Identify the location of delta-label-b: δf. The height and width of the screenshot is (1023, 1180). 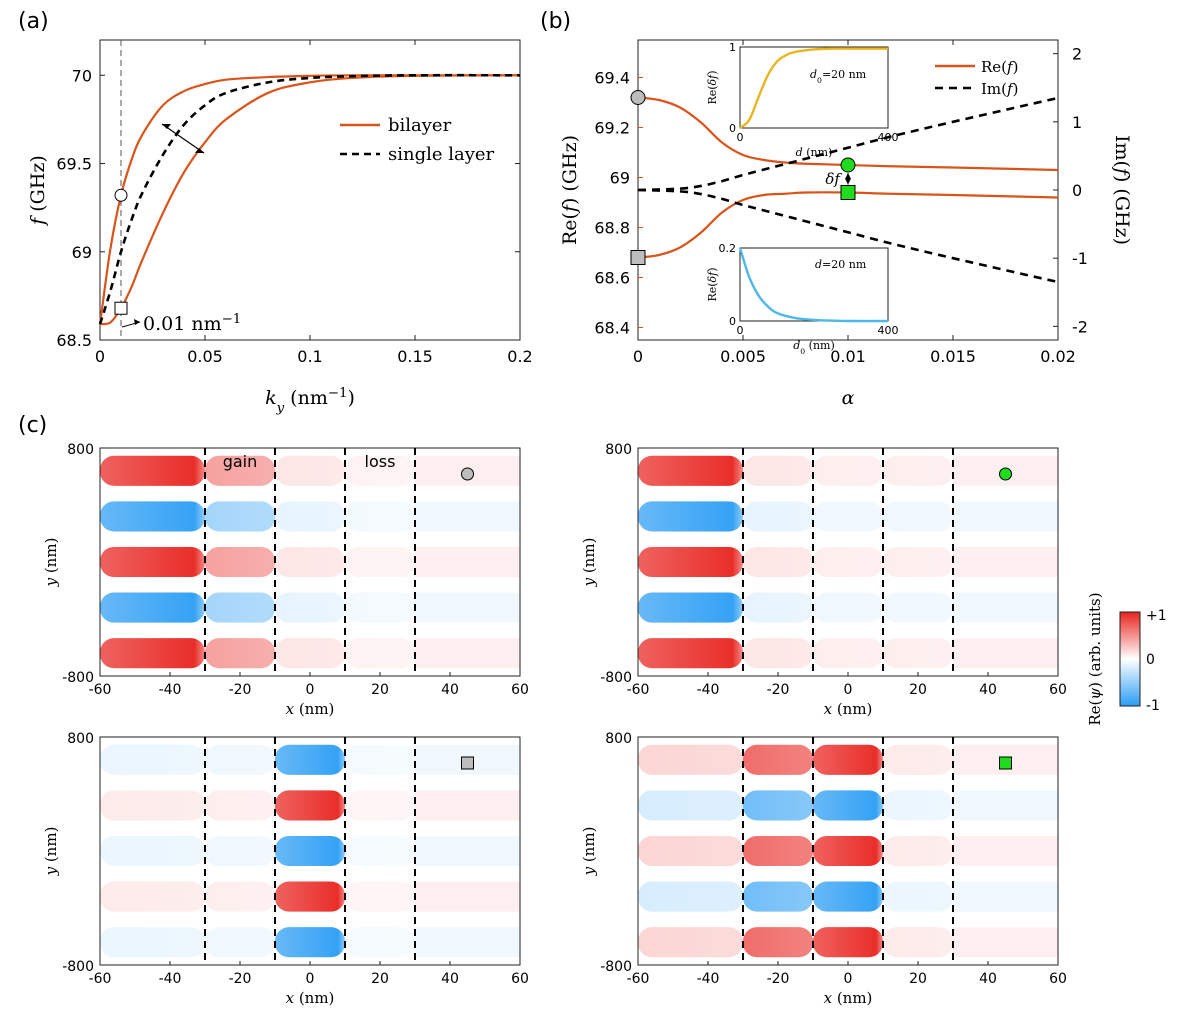
(833, 179).